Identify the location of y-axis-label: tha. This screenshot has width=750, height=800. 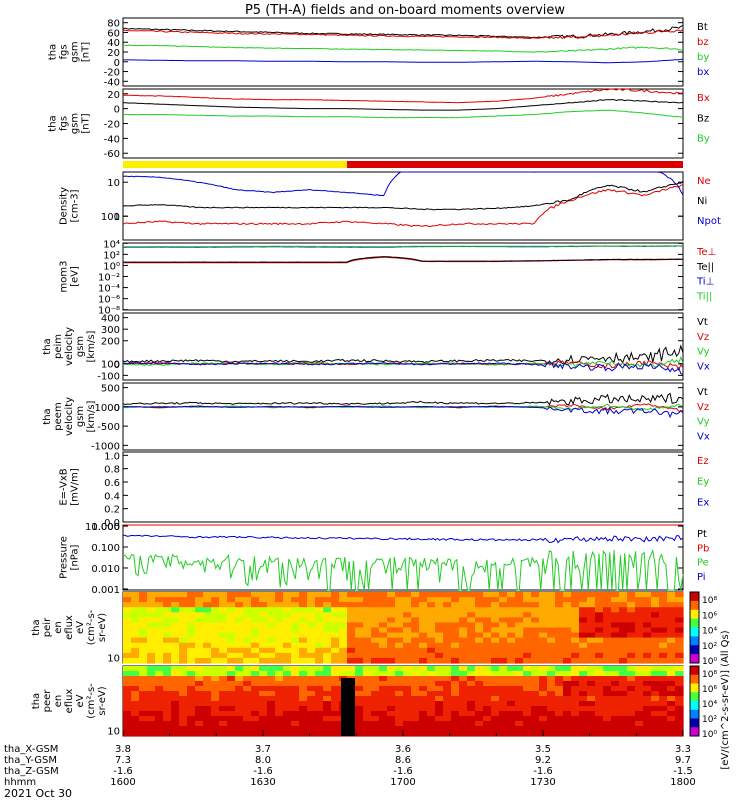
(36, 701).